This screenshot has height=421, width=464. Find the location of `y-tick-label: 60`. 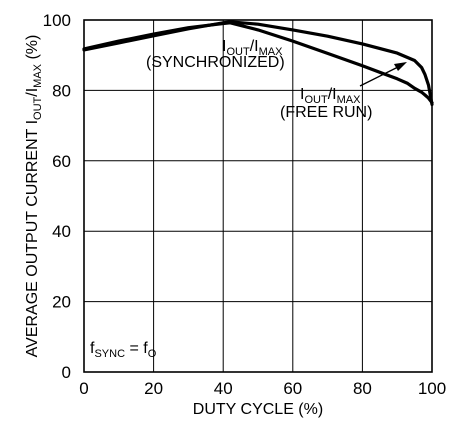

y-tick-label: 60 is located at coordinates (61, 161).